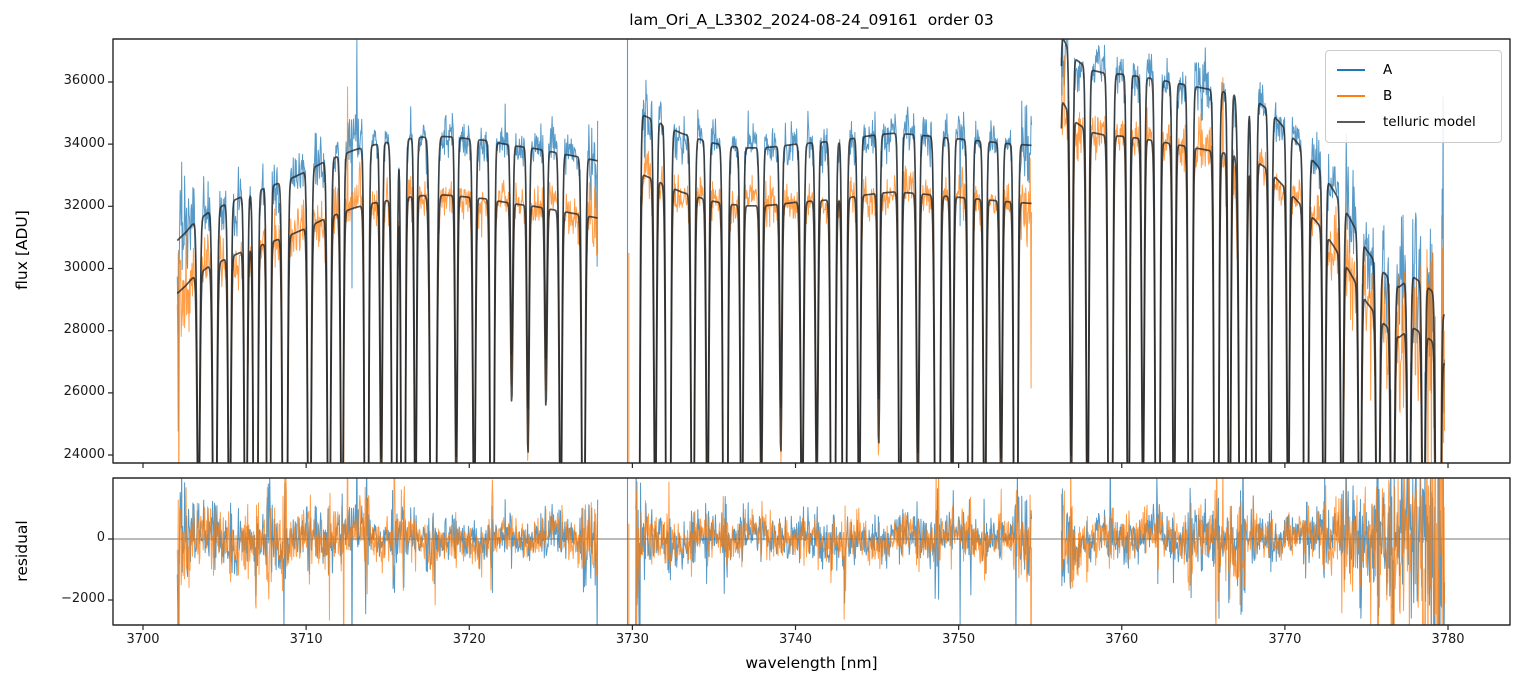 The width and height of the screenshot is (1523, 696). What do you see at coordinates (1122, 639) in the screenshot?
I see `x-tick-label: 3760` at bounding box center [1122, 639].